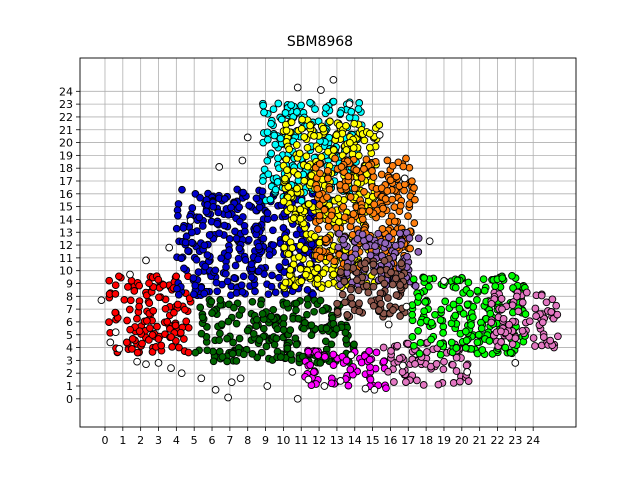 Image resolution: width=640 pixels, height=480 pixels. What do you see at coordinates (66, 245) in the screenshot?
I see `y-tick-label: 12` at bounding box center [66, 245].